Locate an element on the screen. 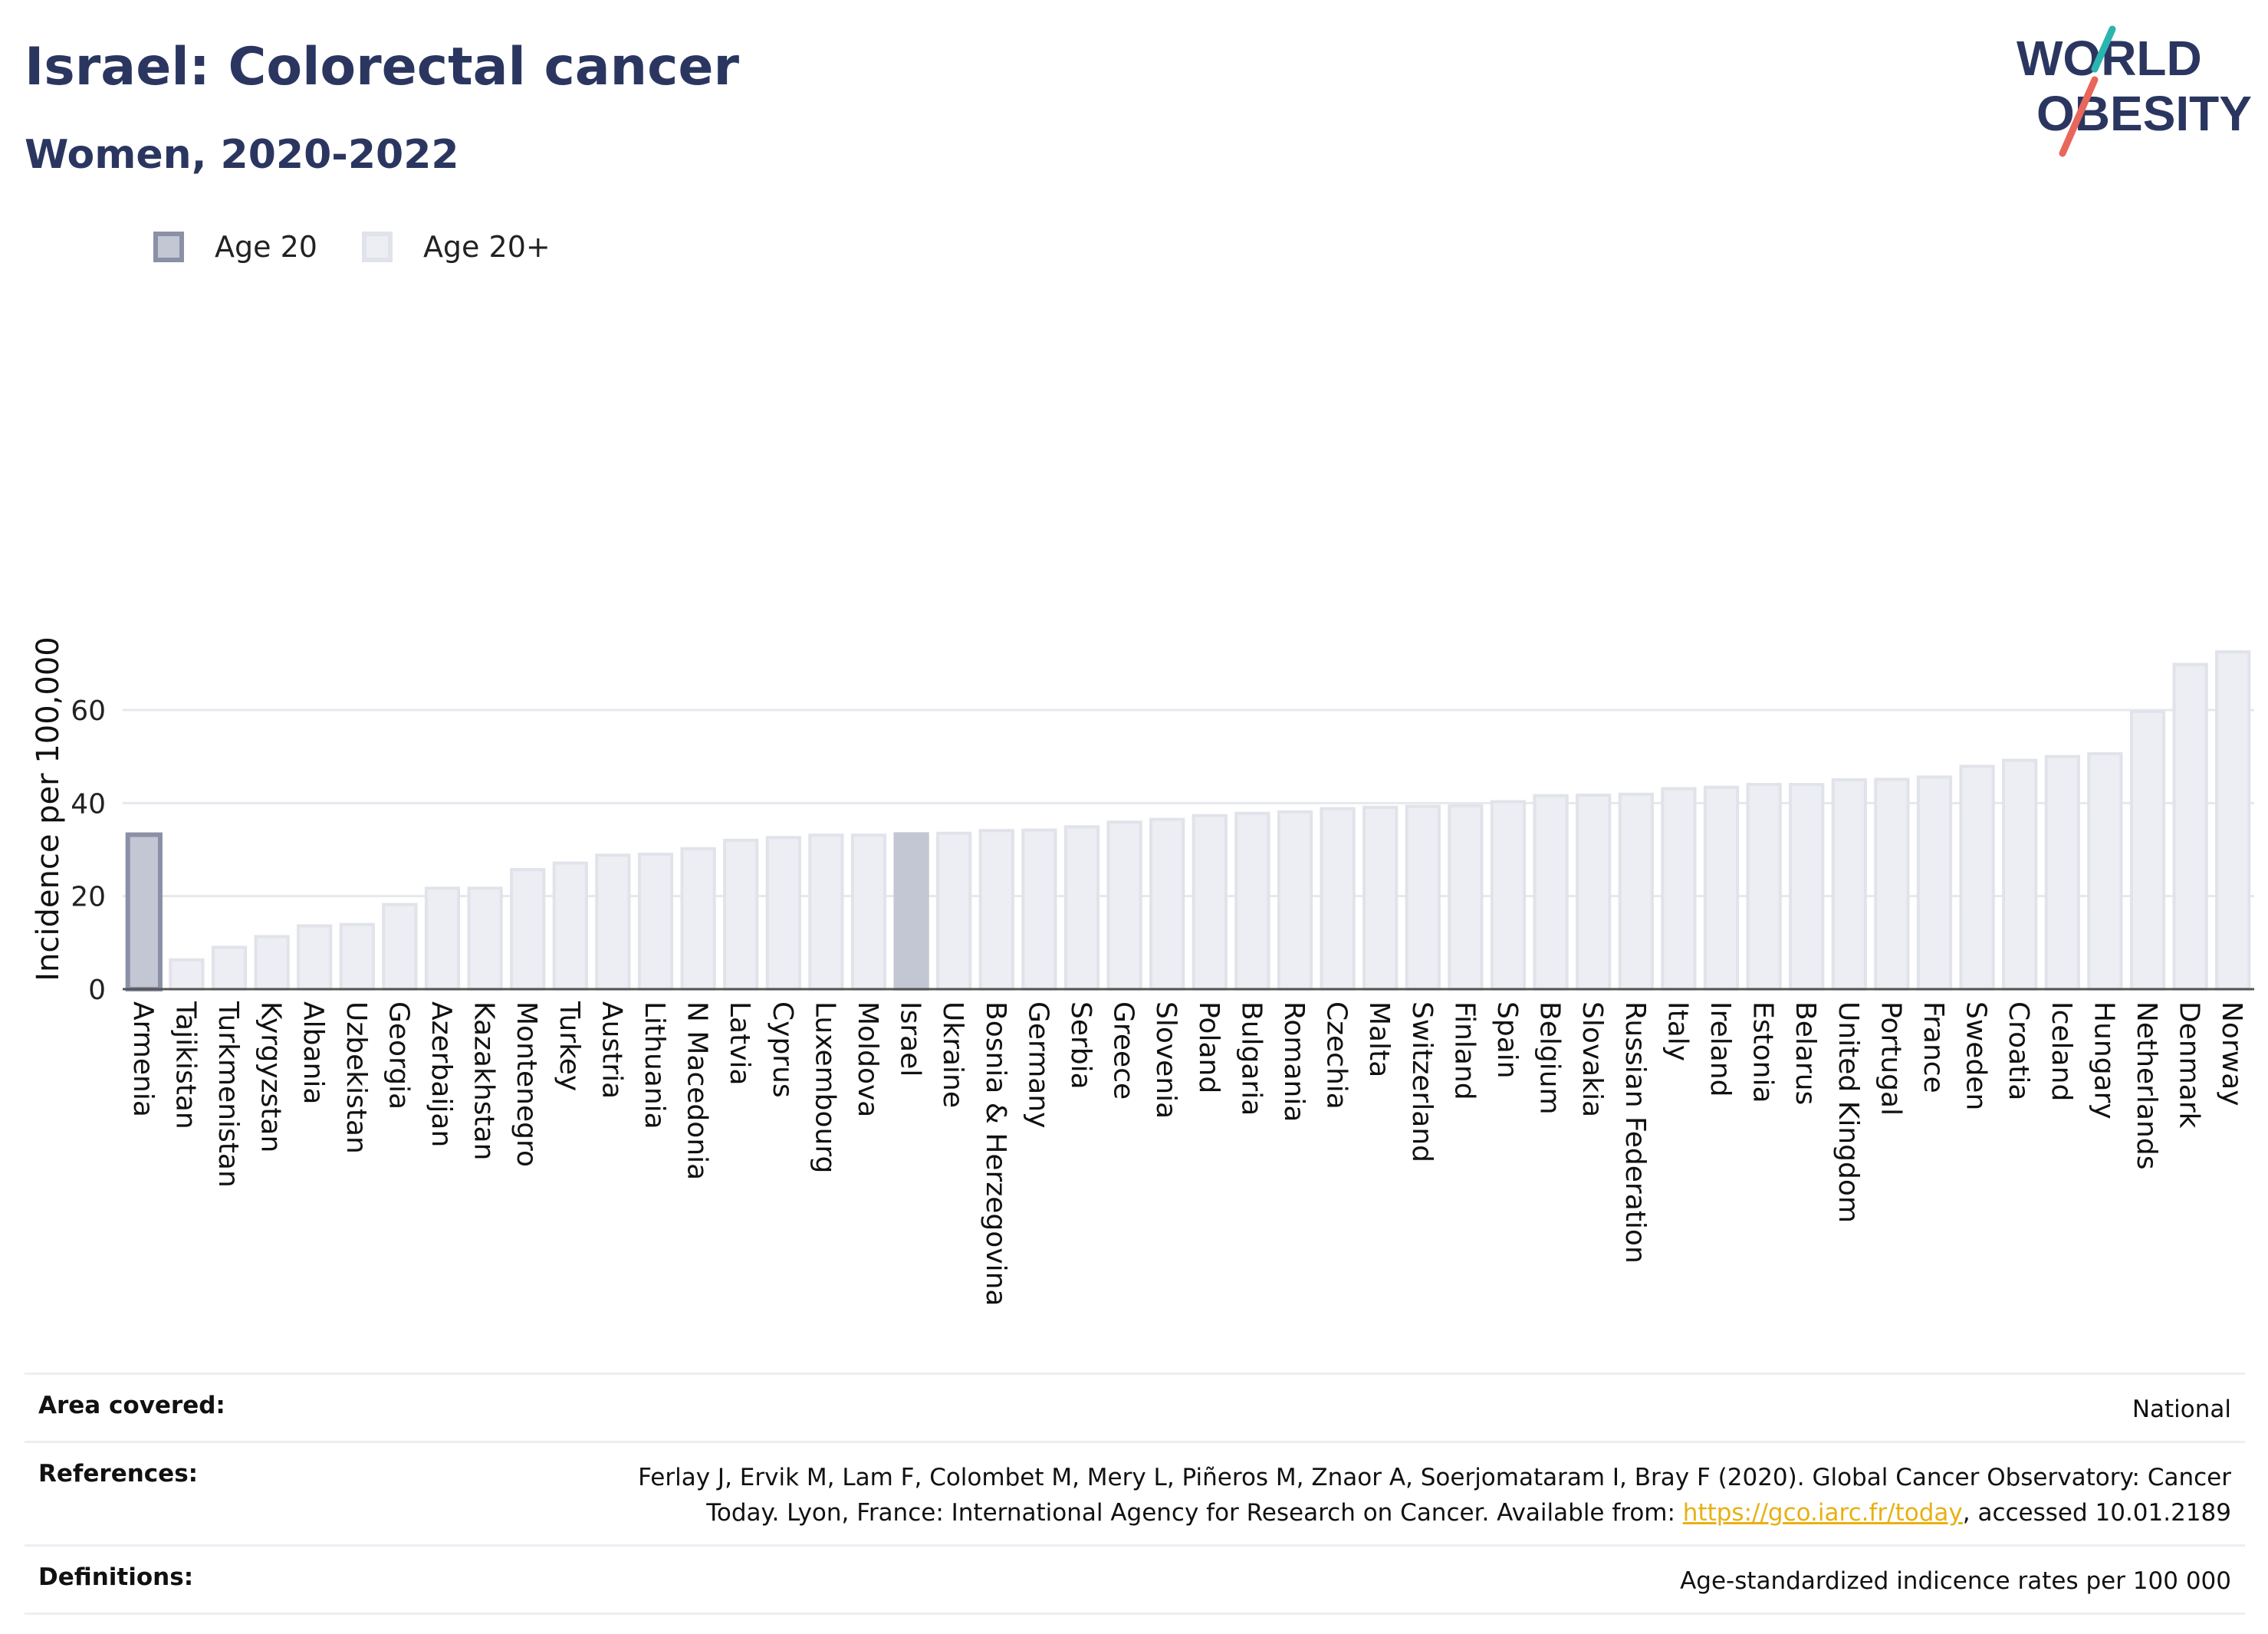 The height and width of the screenshot is (1634, 2268). x-tick-label: Denmark is located at coordinates (2189, 1065).